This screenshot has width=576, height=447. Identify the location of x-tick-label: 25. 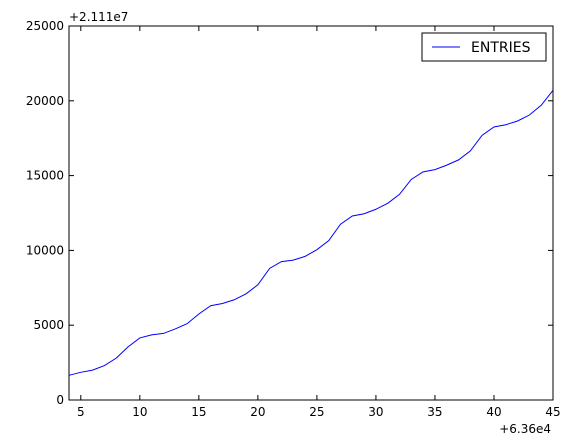
(316, 412).